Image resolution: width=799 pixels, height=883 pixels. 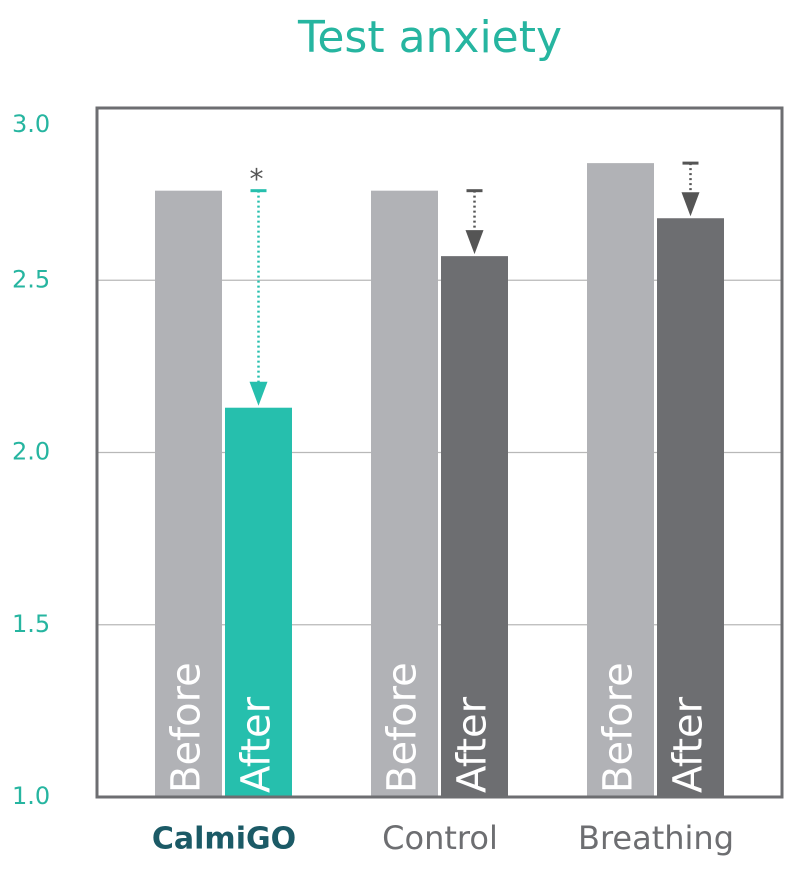 What do you see at coordinates (31, 624) in the screenshot?
I see `y-tick-label: 1.5` at bounding box center [31, 624].